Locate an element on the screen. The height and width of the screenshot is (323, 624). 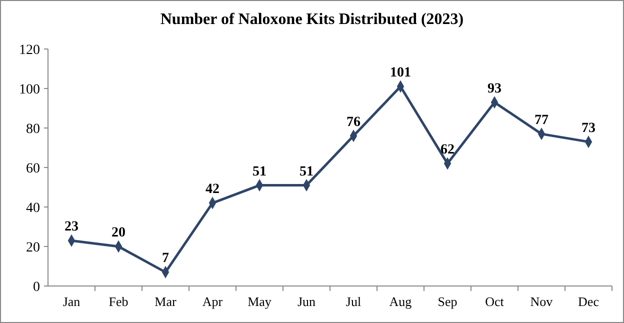
data-label: 76 is located at coordinates (353, 122).